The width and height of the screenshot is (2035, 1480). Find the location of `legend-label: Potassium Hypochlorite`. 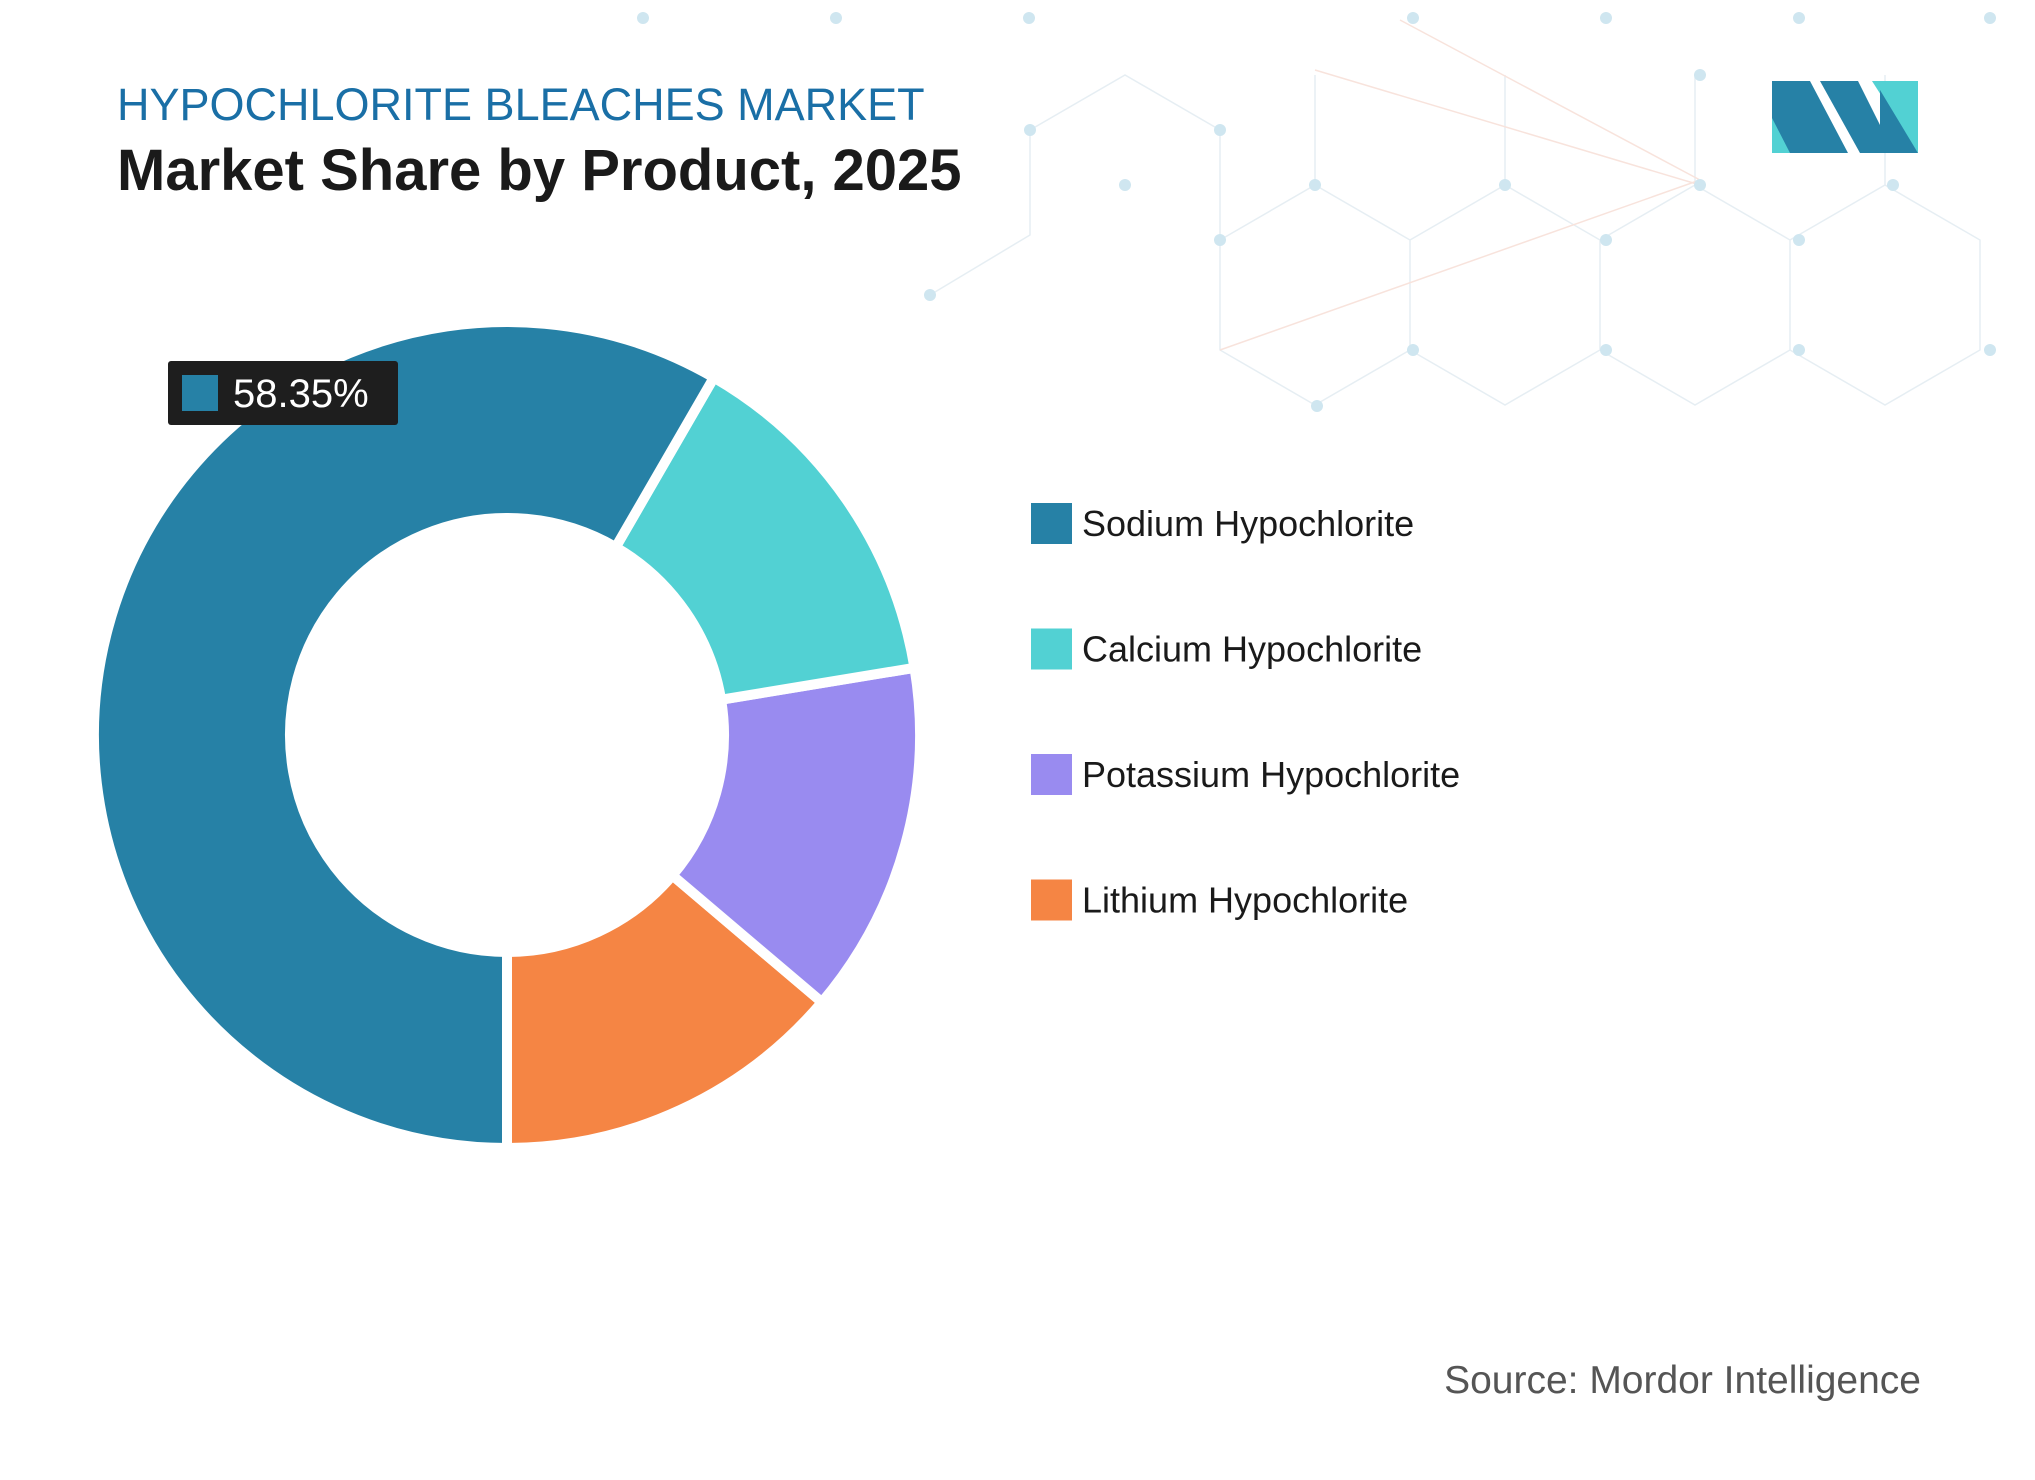

legend-label: Potassium Hypochlorite is located at coordinates (1271, 774).